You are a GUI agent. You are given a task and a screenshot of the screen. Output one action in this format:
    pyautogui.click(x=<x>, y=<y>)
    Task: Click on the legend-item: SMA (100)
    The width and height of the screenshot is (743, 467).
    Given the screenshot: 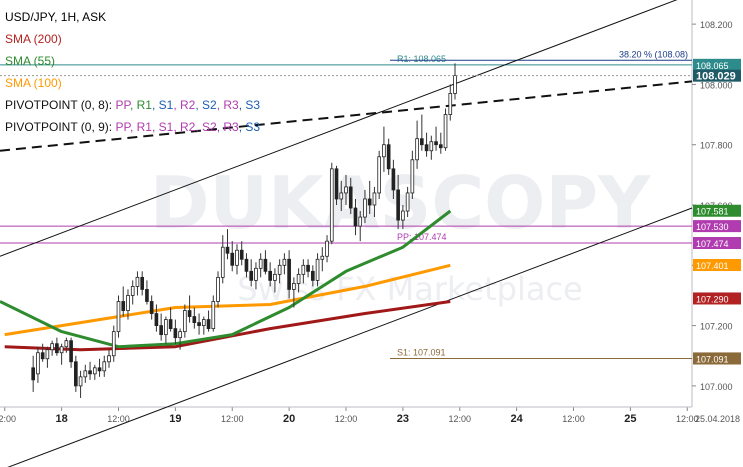 What is the action you would take?
    pyautogui.click(x=132, y=83)
    